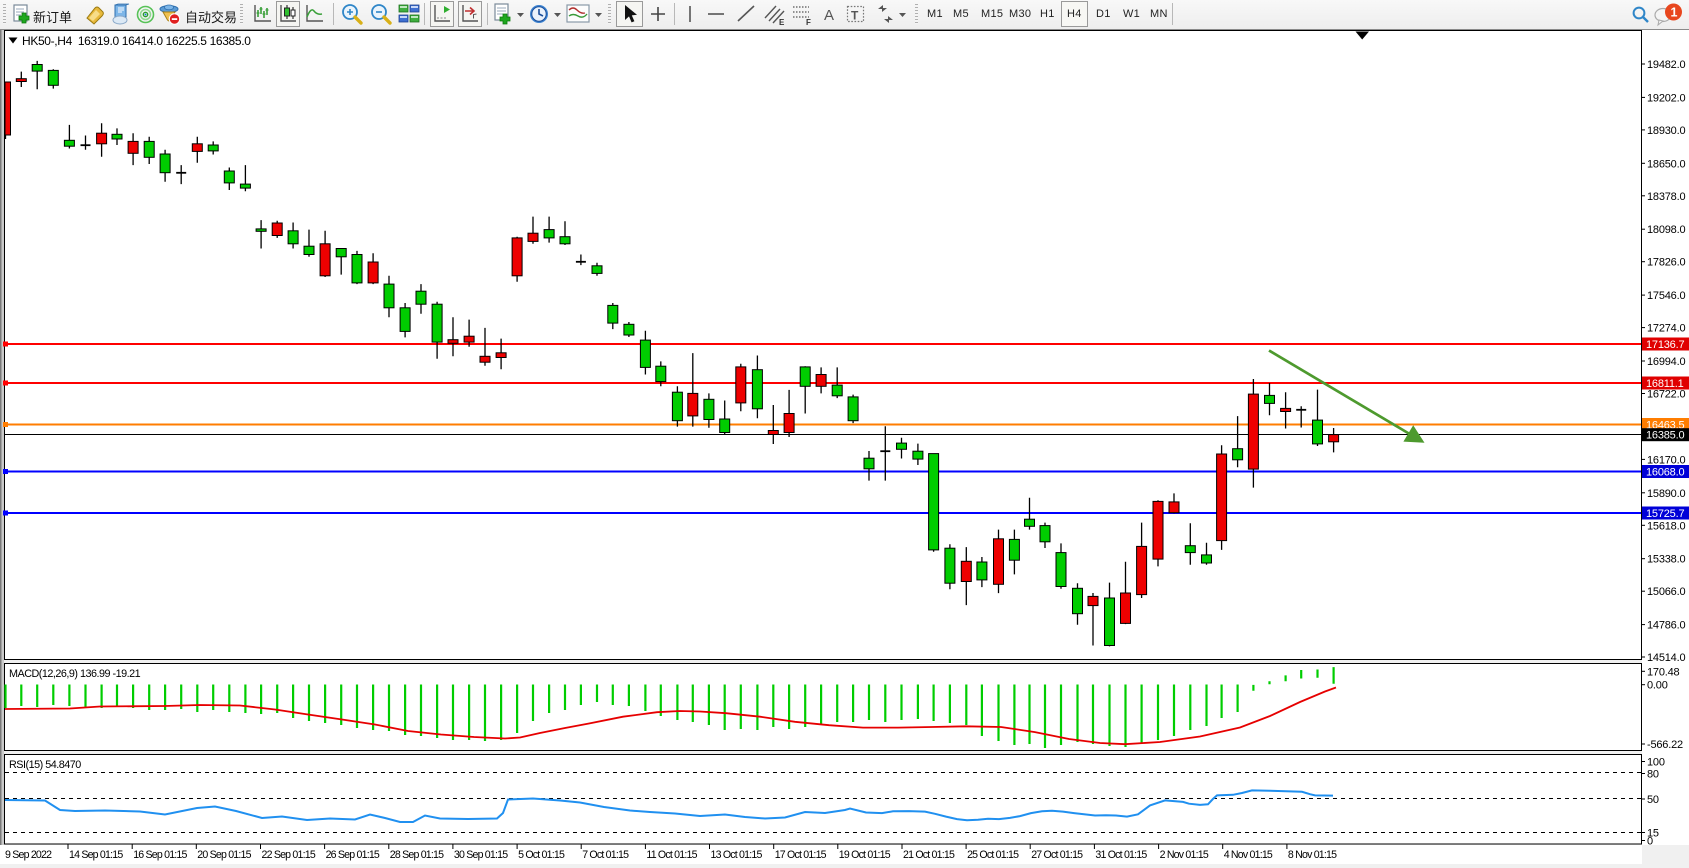  Describe the element at coordinates (1656, 763) in the screenshot. I see `svg-text: 100` at that location.